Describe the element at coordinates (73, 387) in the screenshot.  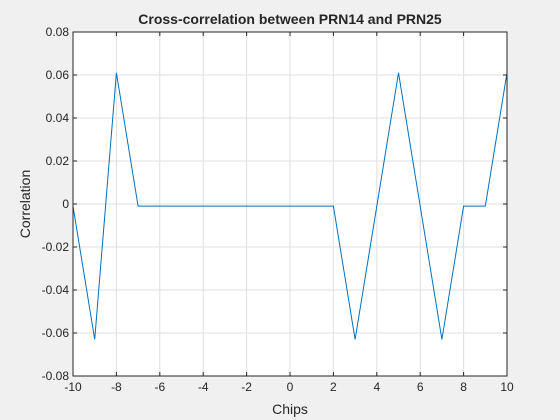
I see `x-tick-label: -10` at that location.